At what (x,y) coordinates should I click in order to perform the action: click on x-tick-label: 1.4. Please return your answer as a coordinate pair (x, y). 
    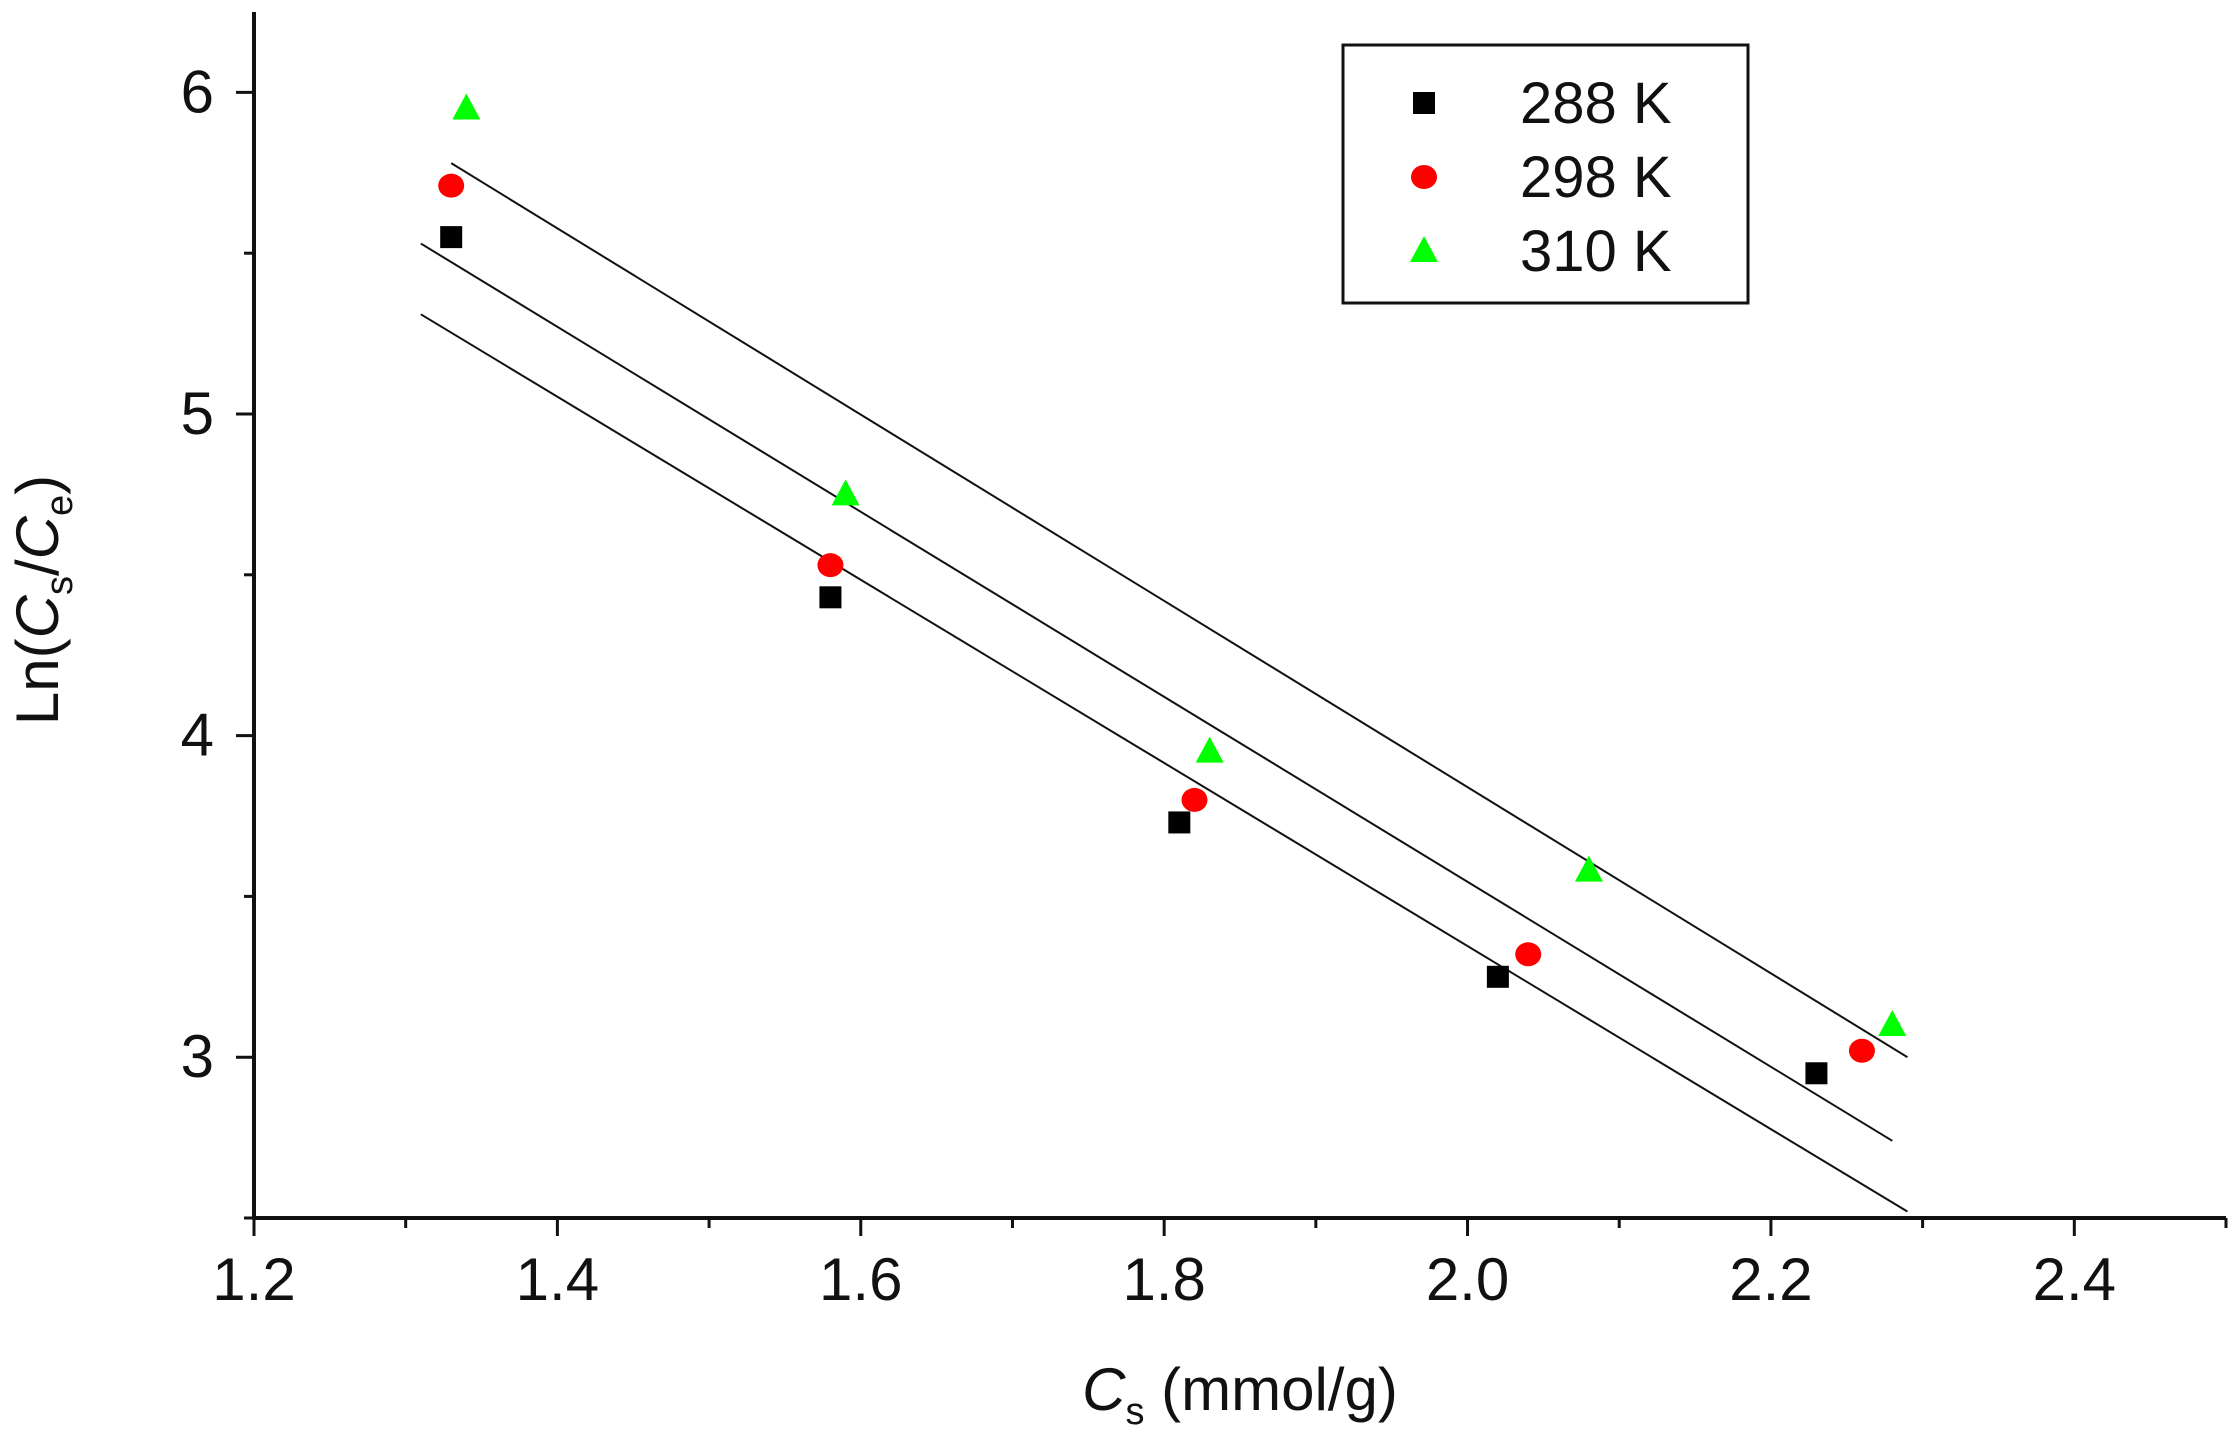
    Looking at the image, I should click on (557, 1279).